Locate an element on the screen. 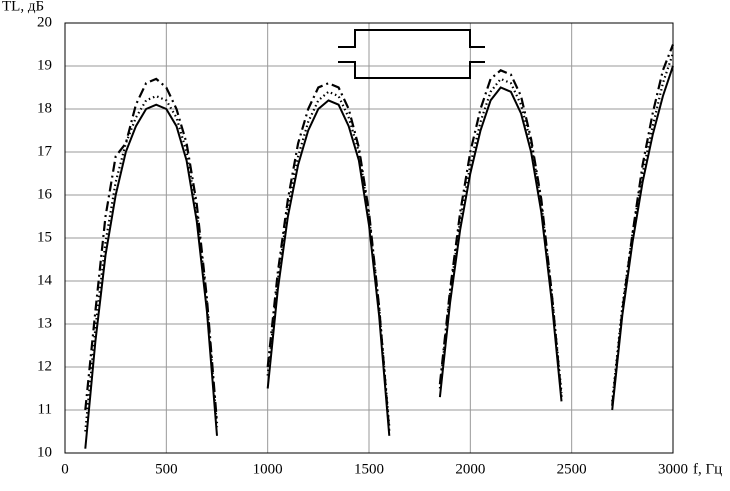 The height and width of the screenshot is (491, 730). y-tick-label: 13 is located at coordinates (44, 323).